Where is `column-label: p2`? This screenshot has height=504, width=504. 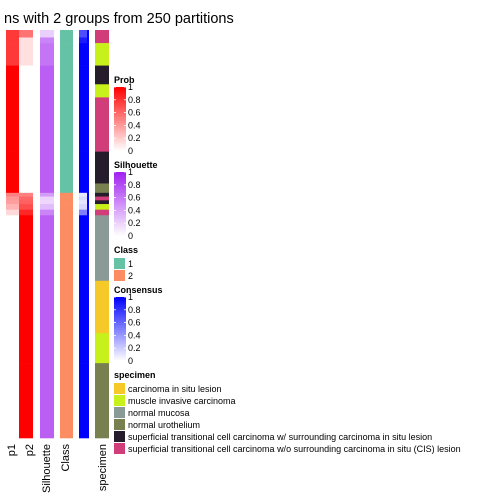 column-label: p2 is located at coordinates (30, 450).